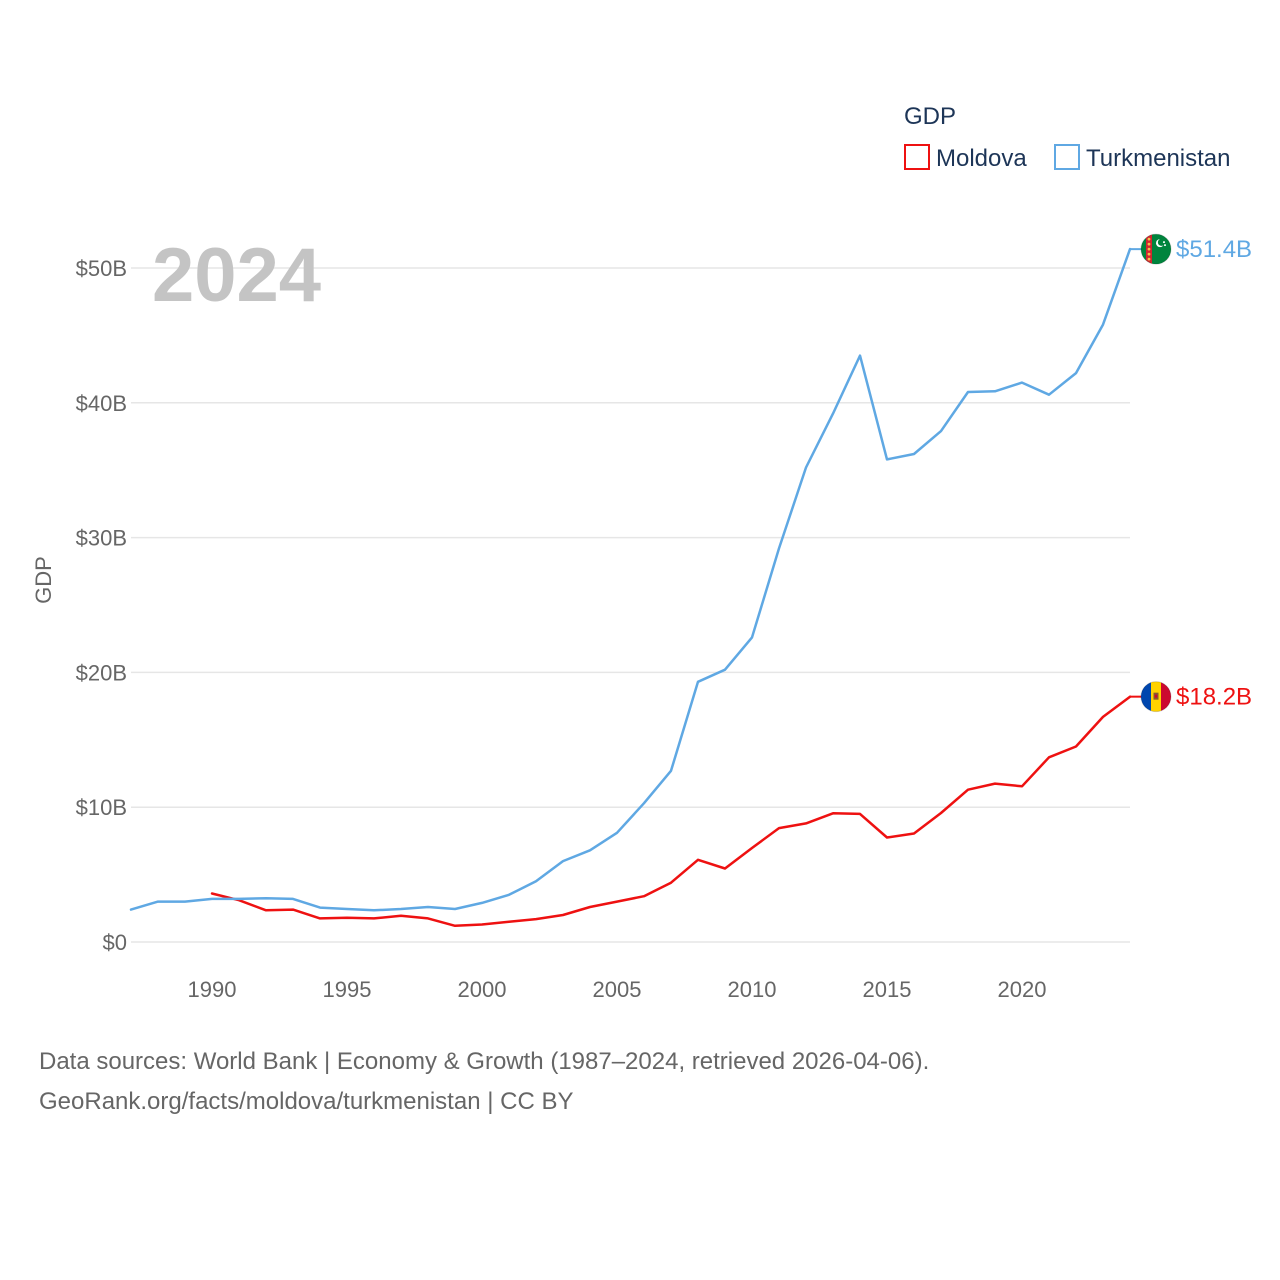 This screenshot has height=1280, width=1280. I want to click on series-line-moldova, so click(671, 811).